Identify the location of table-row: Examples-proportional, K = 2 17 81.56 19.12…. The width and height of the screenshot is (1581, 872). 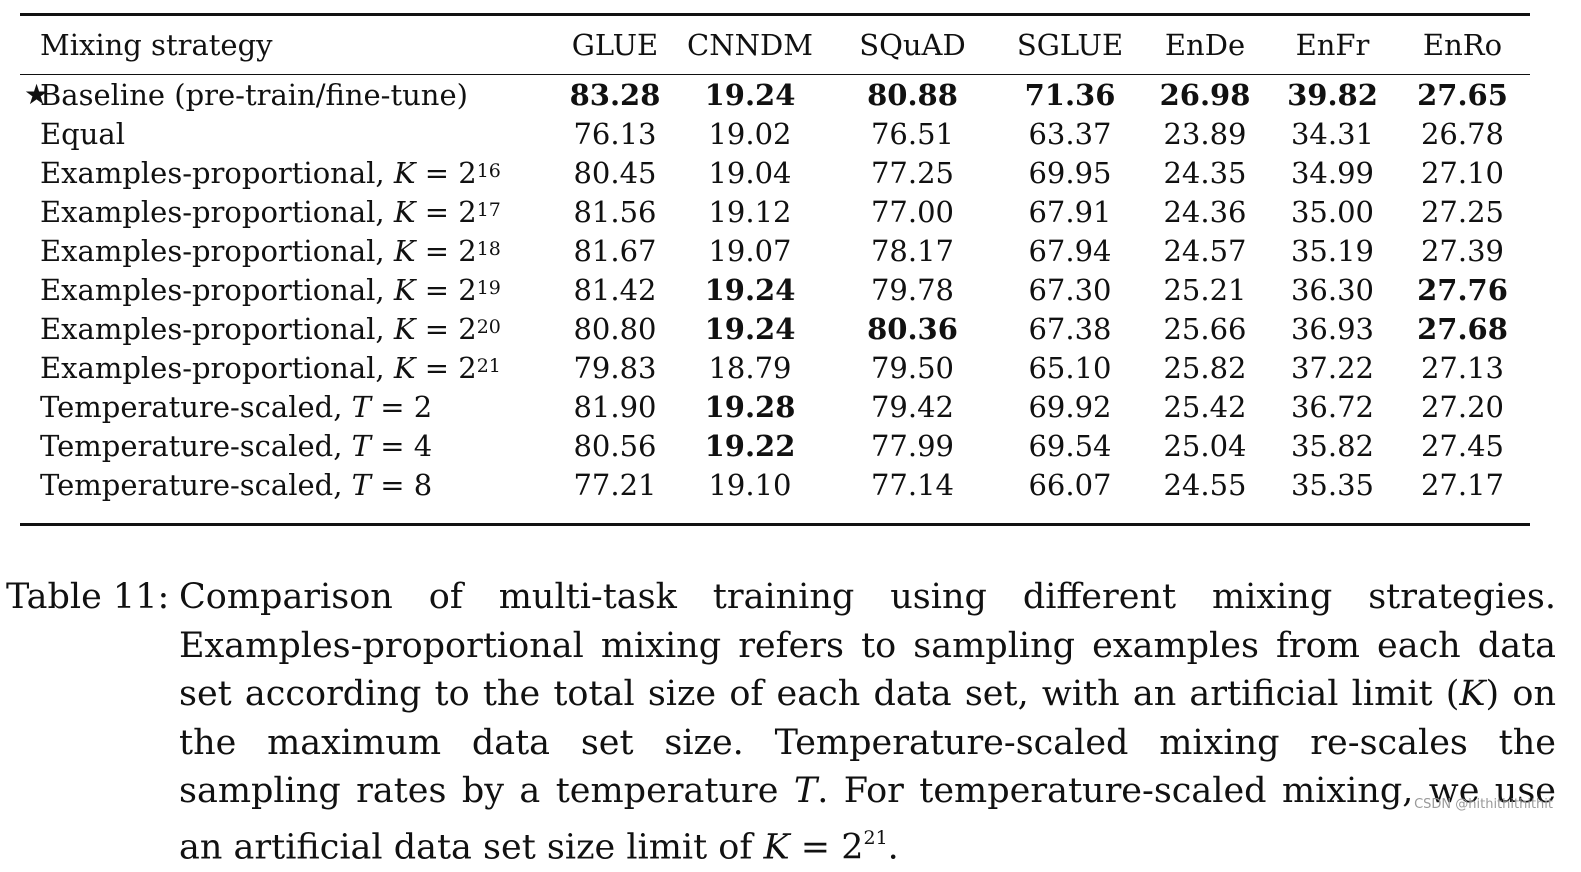
(775, 211).